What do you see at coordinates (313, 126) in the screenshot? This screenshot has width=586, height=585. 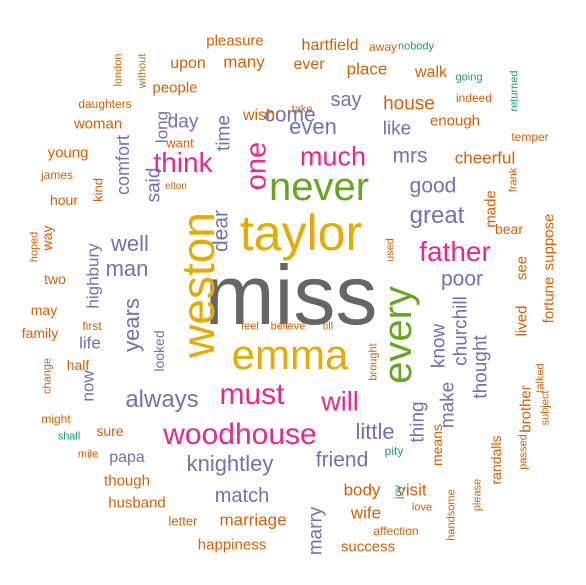 I see `cloud-word: even` at bounding box center [313, 126].